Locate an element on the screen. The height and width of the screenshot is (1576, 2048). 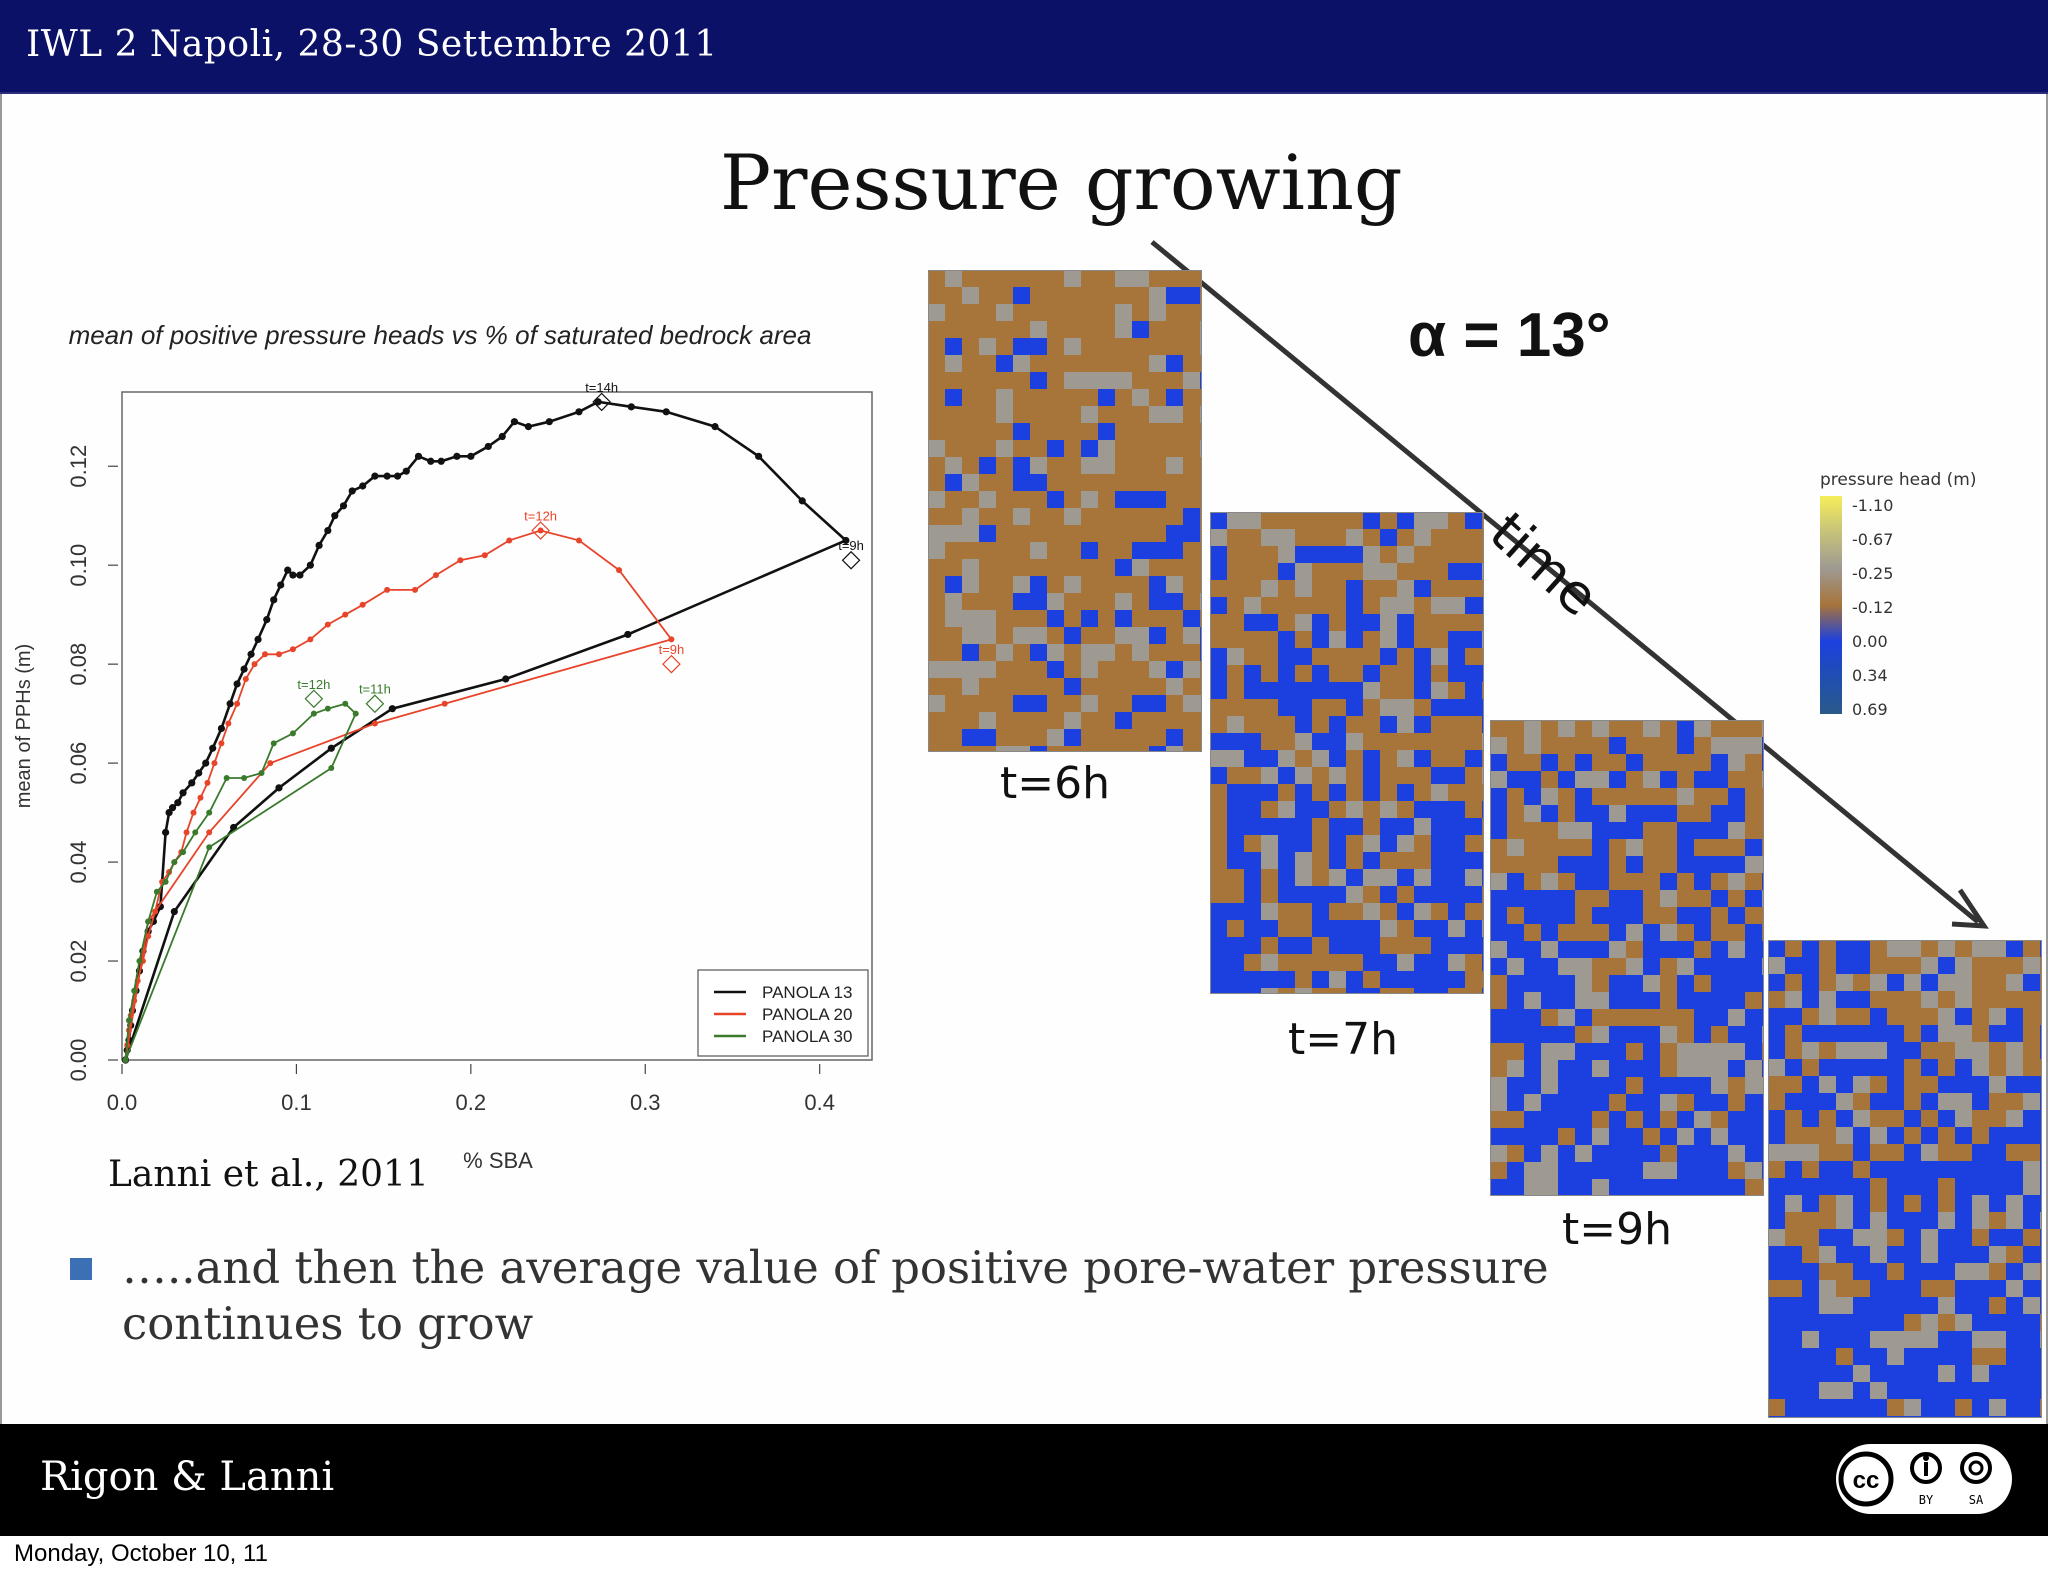
panel-label-t9h: t=9h is located at coordinates (1617, 1229).